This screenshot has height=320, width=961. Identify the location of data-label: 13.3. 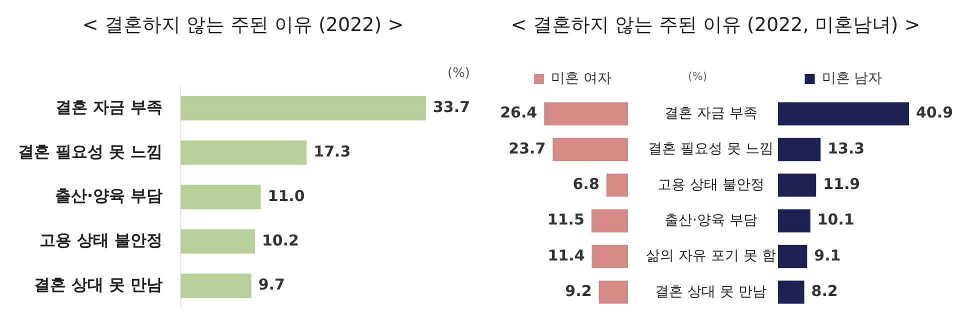
(846, 148).